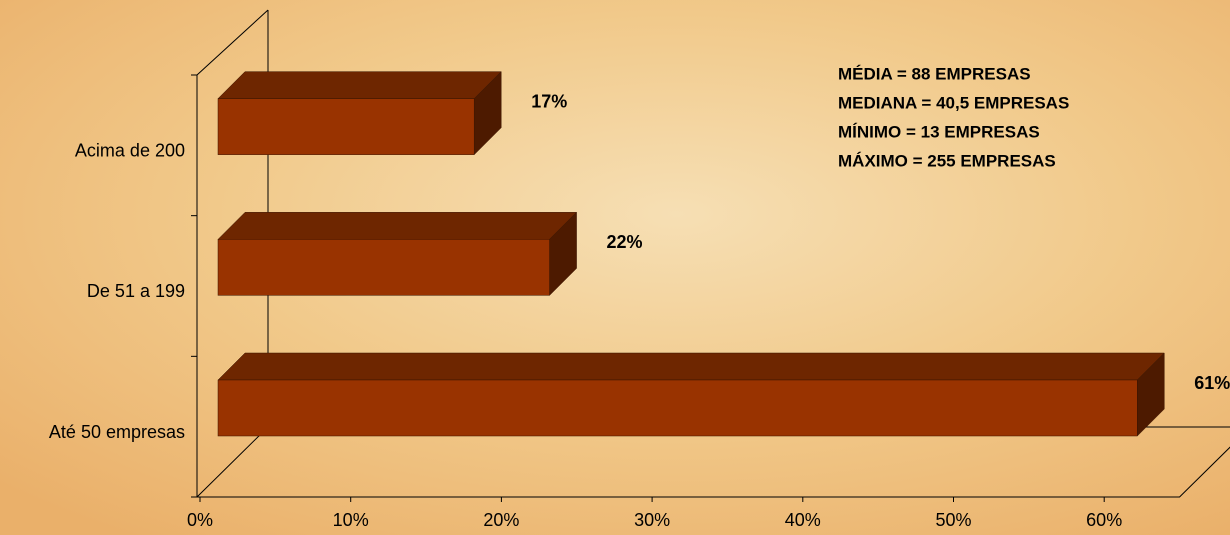  What do you see at coordinates (953, 520) in the screenshot?
I see `x-tick-label: 50%` at bounding box center [953, 520].